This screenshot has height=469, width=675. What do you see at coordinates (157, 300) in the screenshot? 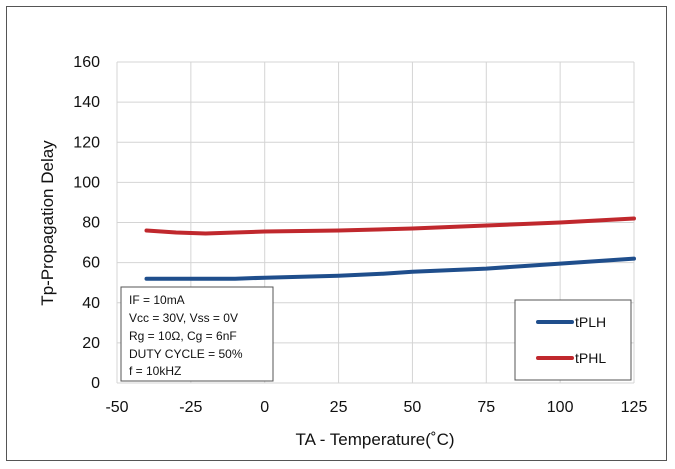
I see `condition-if: IF = 10mA` at bounding box center [157, 300].